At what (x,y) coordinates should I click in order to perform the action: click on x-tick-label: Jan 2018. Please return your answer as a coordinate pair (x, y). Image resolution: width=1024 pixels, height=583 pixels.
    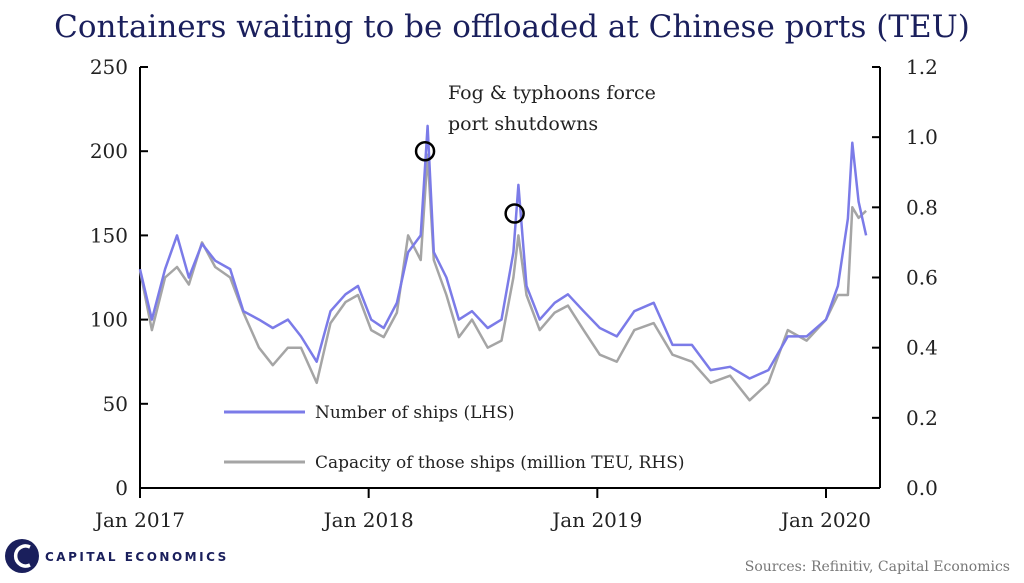
    Looking at the image, I should click on (368, 520).